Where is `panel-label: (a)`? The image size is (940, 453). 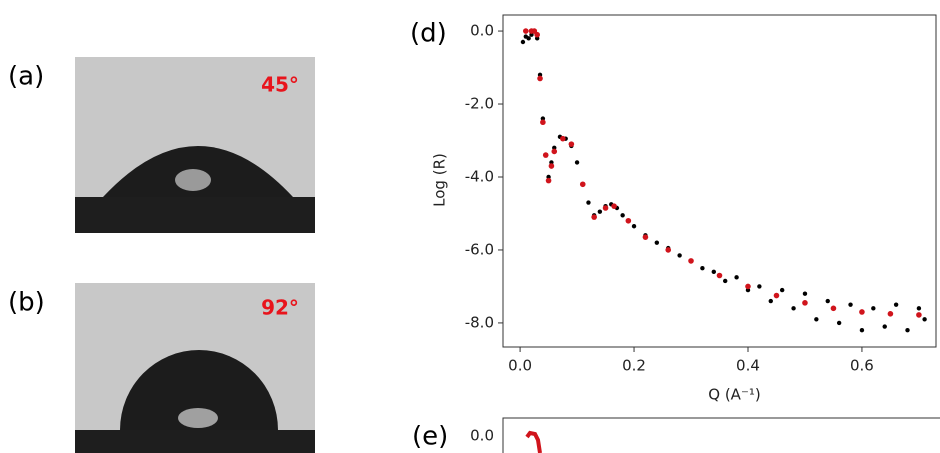 panel-label: (a) is located at coordinates (26, 77).